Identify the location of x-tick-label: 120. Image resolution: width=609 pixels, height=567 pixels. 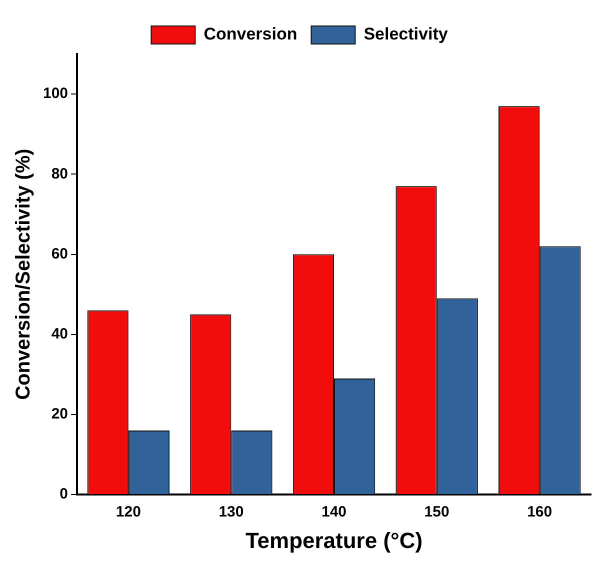
(128, 512).